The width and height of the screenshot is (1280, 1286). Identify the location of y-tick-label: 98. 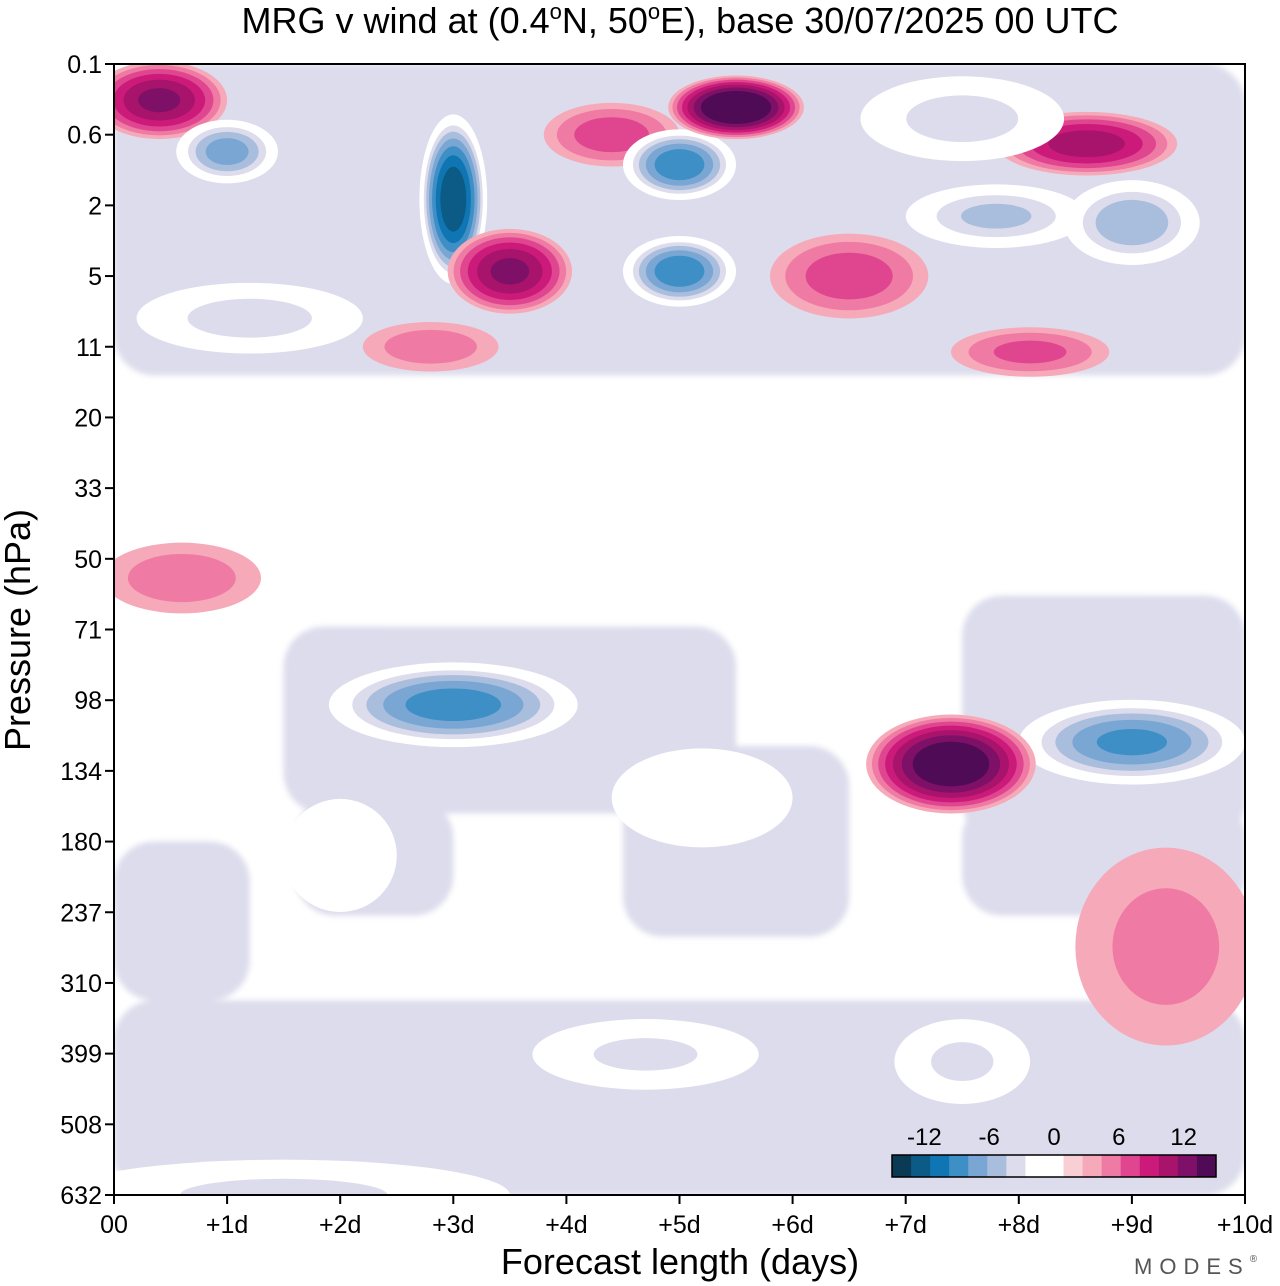
(88, 701).